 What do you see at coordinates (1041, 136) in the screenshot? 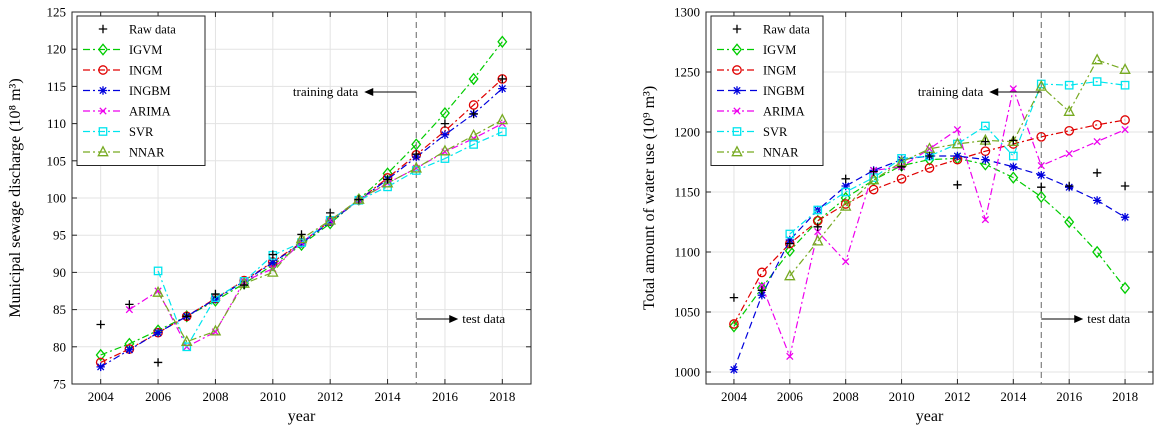
I see `point-ingm-2015` at bounding box center [1041, 136].